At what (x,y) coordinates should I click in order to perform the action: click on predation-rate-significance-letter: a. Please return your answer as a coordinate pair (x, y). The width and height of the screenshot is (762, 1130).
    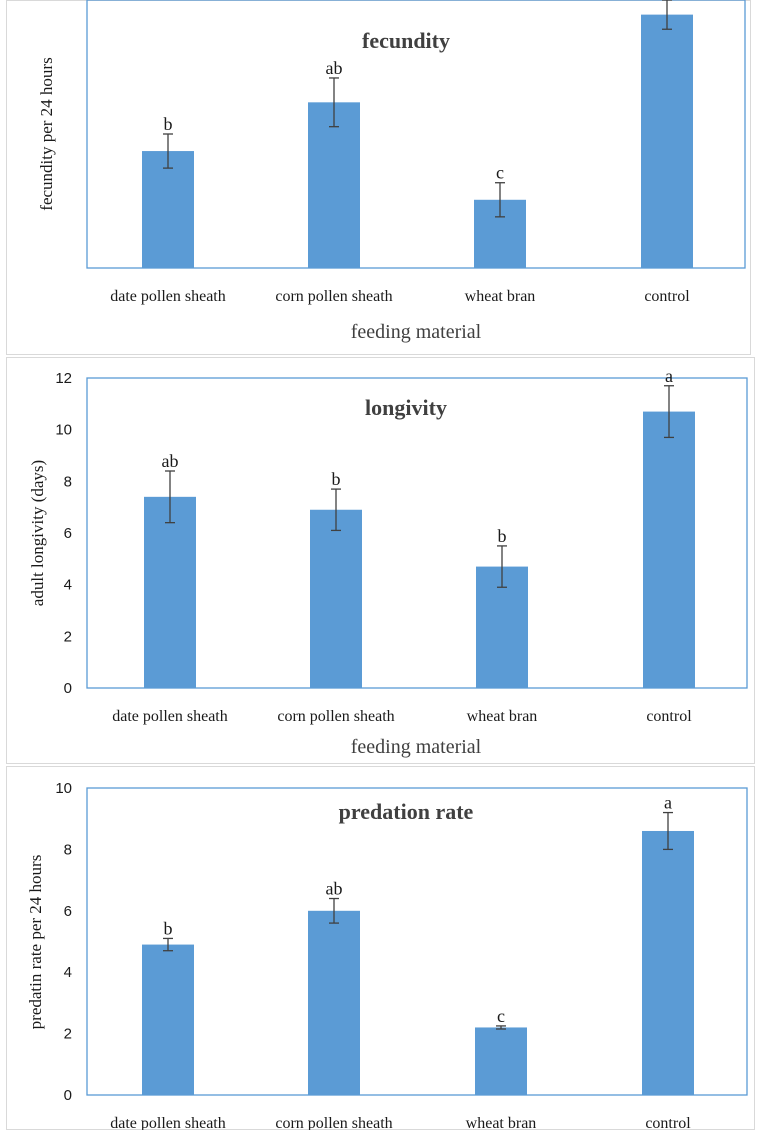
    Looking at the image, I should click on (668, 803).